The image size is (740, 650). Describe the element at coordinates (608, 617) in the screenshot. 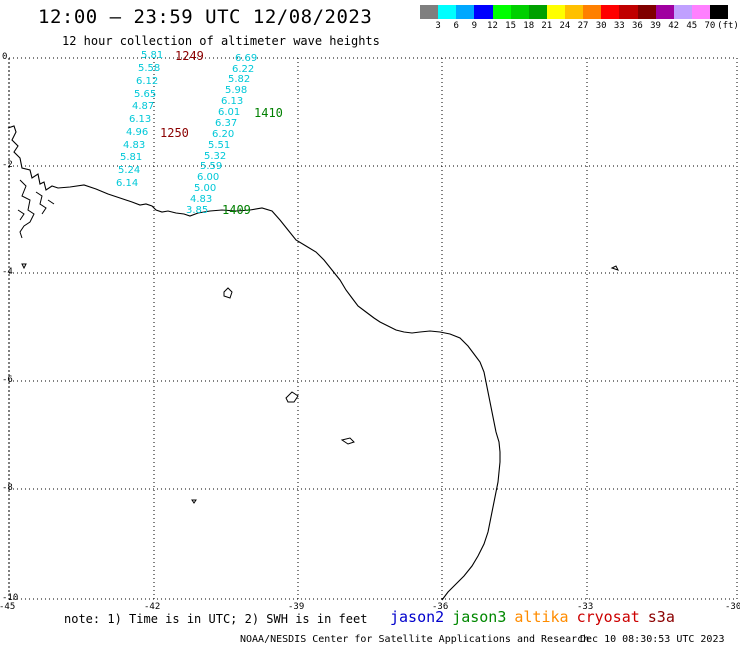

I see `satellite-legend-item: cryosat` at that location.